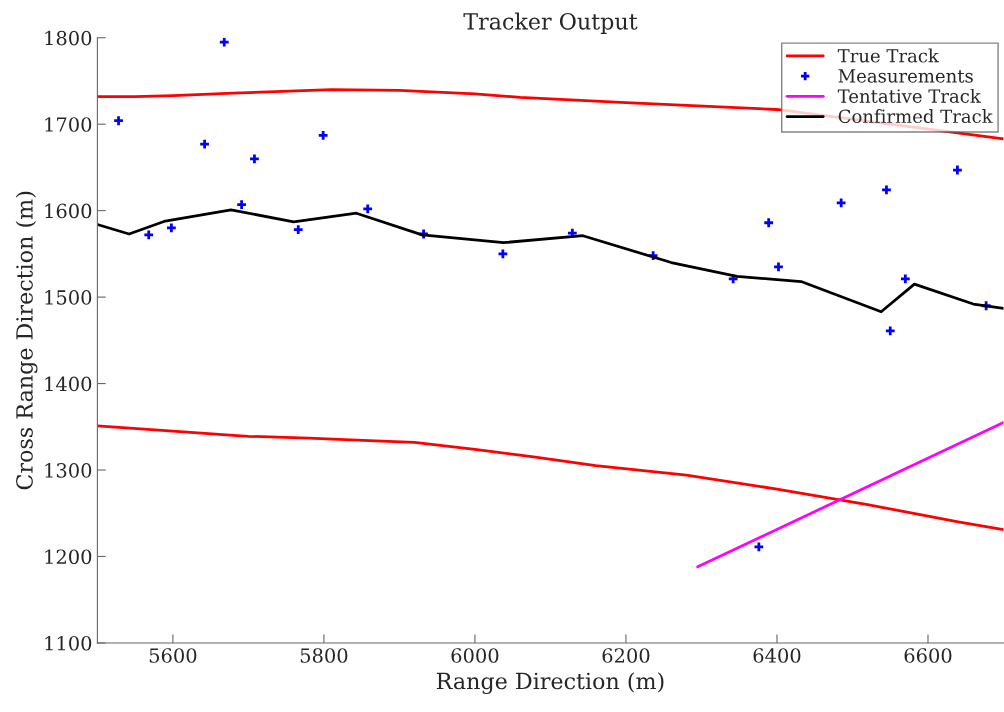 This screenshot has height=712, width=1004. What do you see at coordinates (26, 340) in the screenshot?
I see `y-axis-title: Cross Range Direction (m)` at bounding box center [26, 340].